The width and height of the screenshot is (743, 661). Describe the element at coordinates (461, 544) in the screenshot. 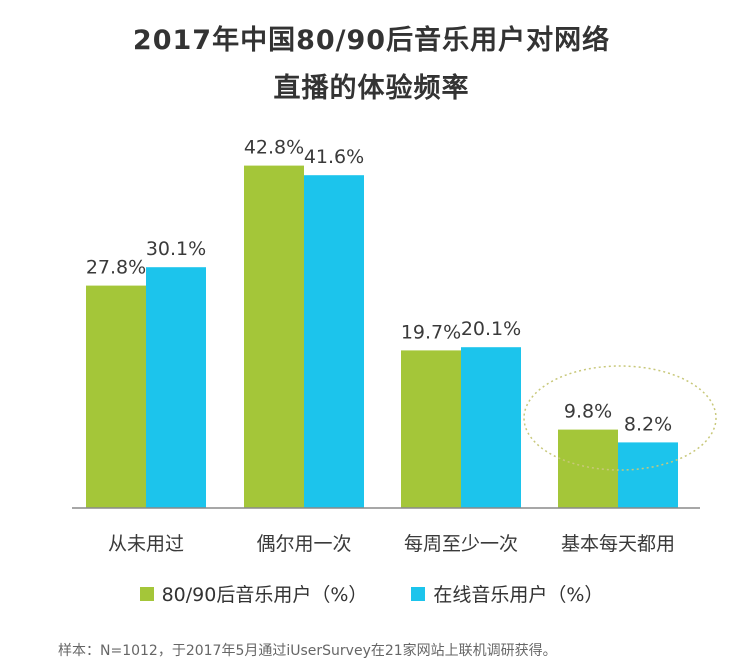

I see `category-label-3: 每周至少一次` at that location.